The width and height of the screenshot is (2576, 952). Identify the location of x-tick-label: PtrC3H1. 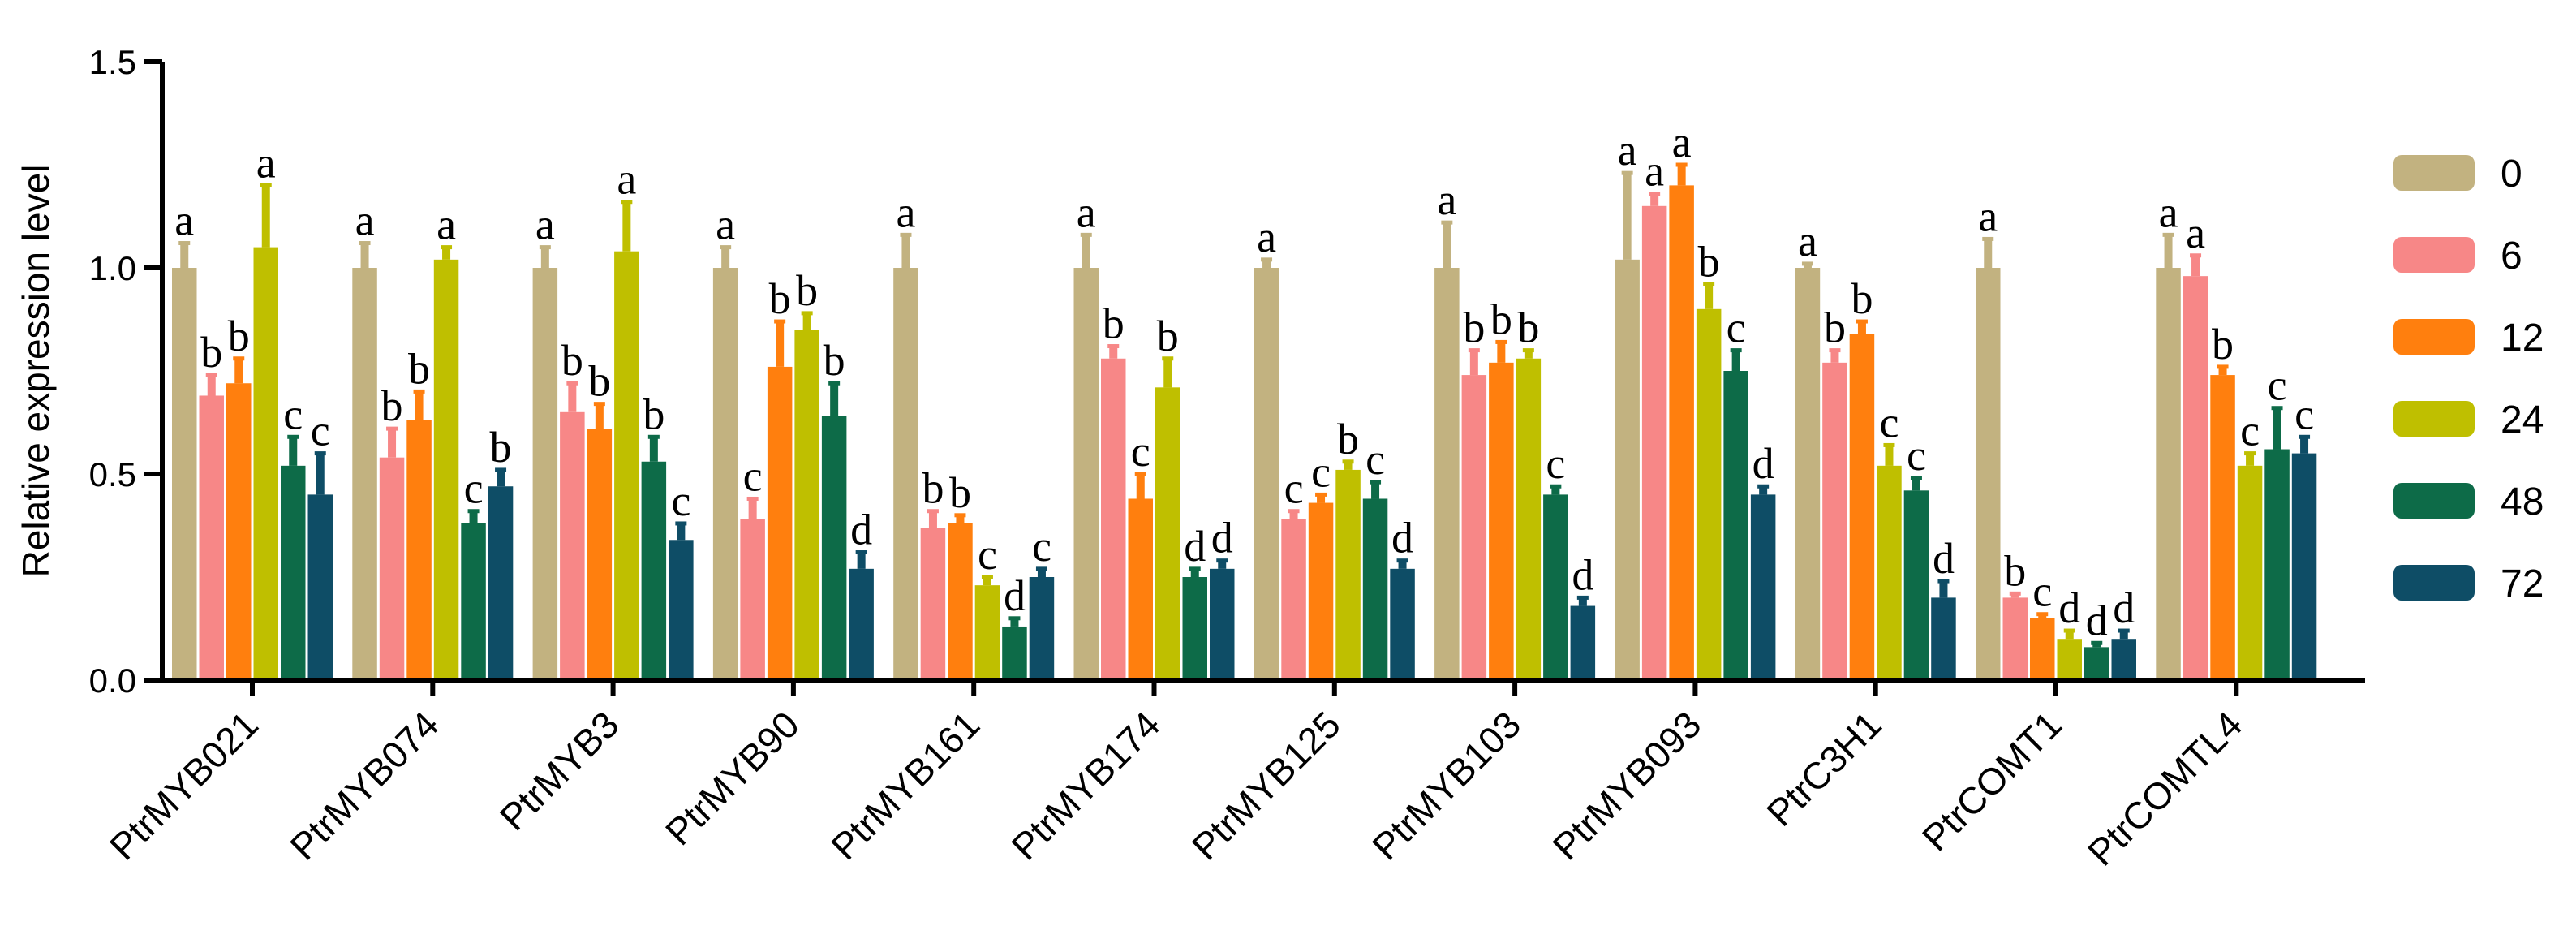
(1823, 769).